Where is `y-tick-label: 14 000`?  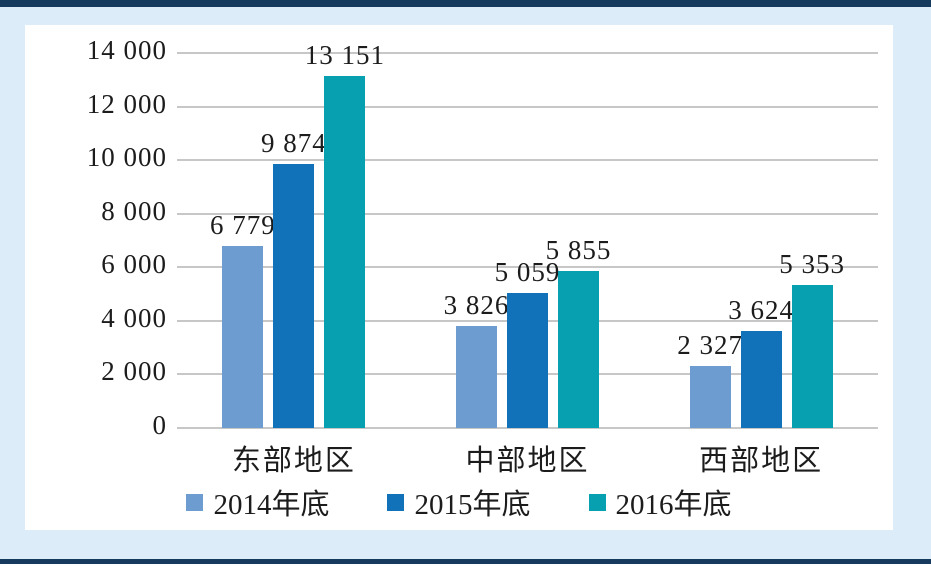
y-tick-label: 14 000 is located at coordinates (126, 50).